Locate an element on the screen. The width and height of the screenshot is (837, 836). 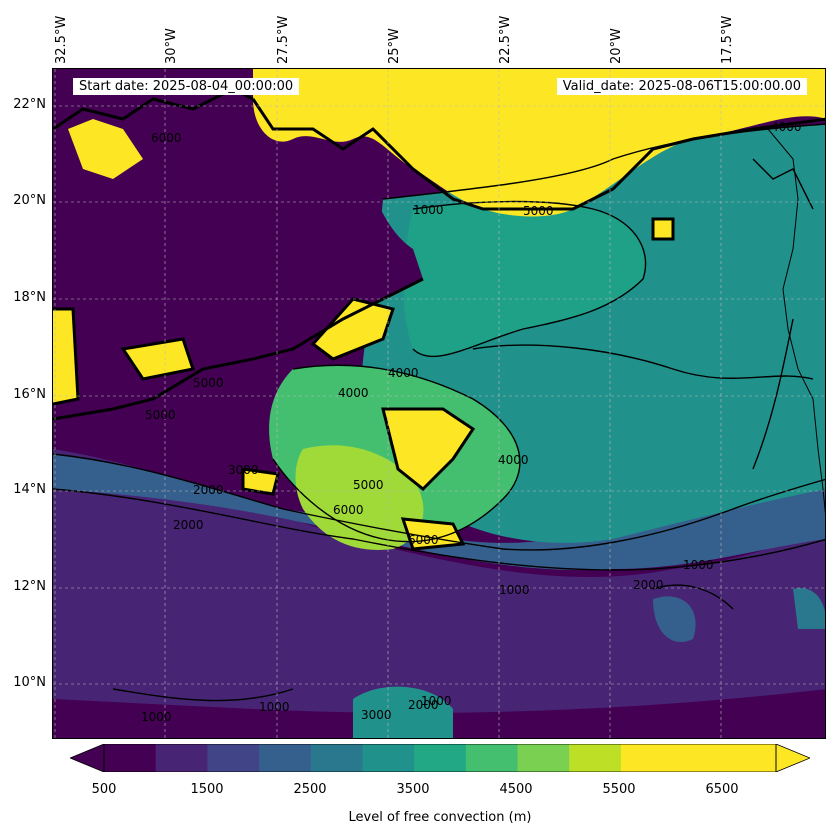
field-south-blob3 is located at coordinates (809, 608).